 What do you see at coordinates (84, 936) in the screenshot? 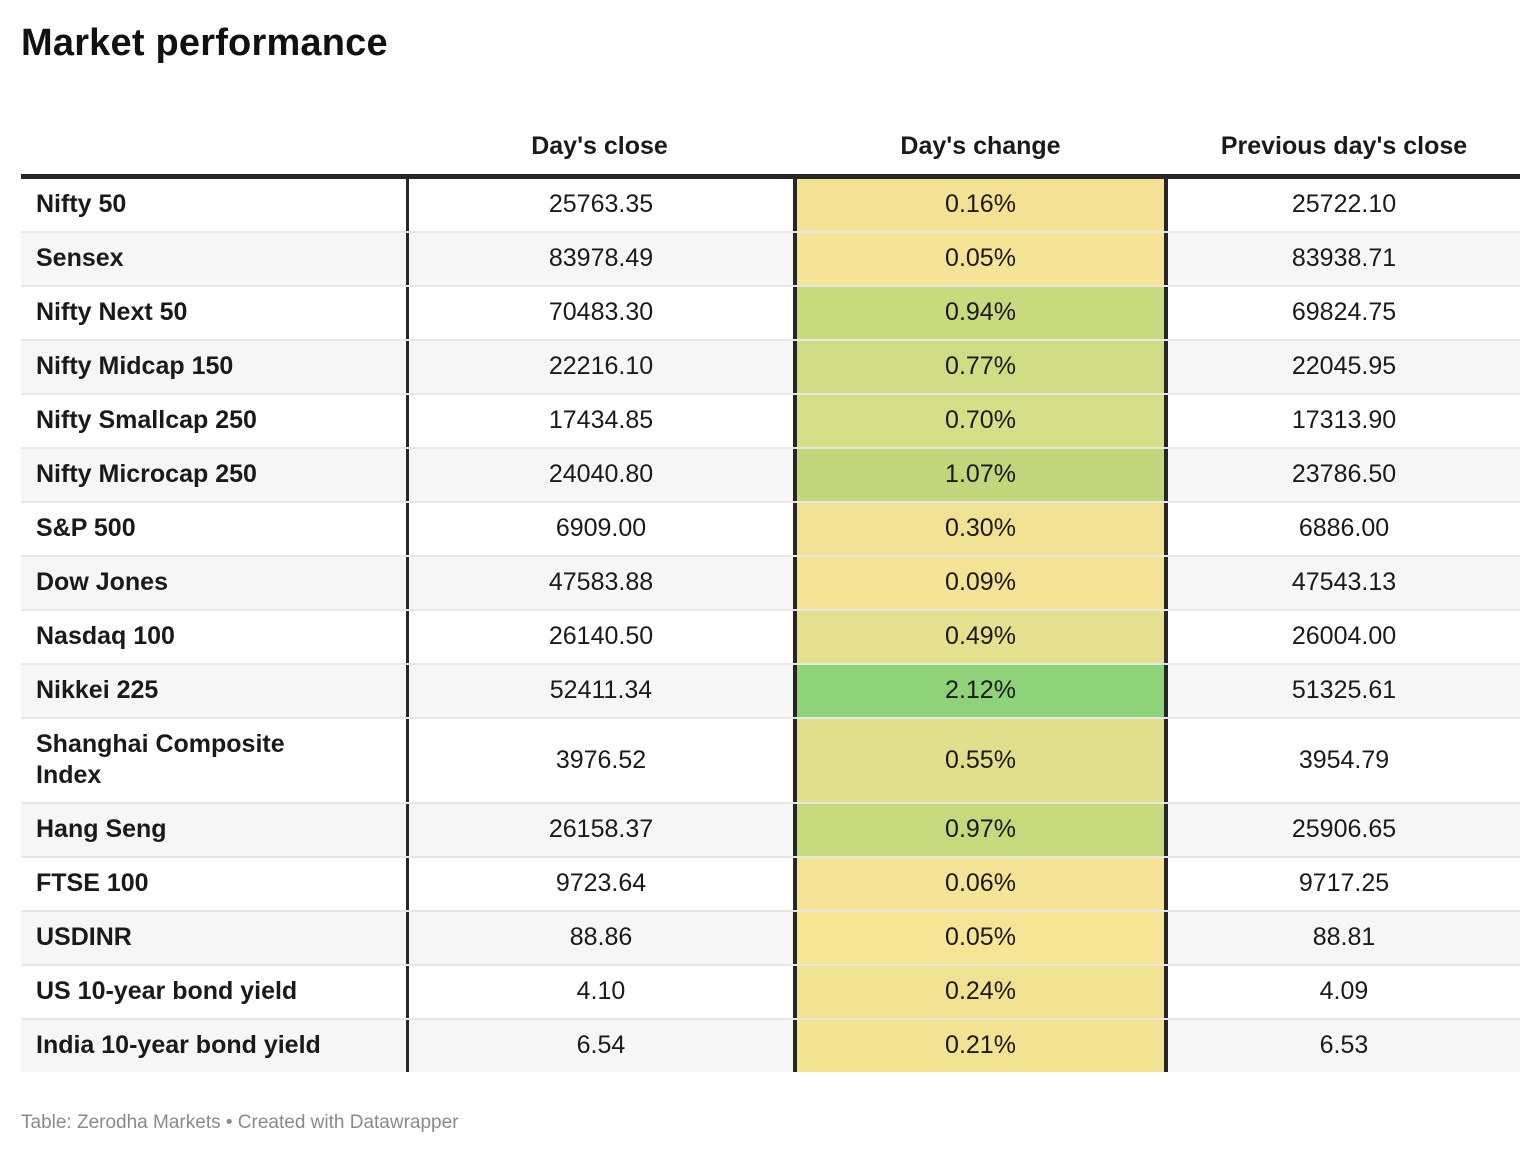
I see `row-label: USDINR` at bounding box center [84, 936].